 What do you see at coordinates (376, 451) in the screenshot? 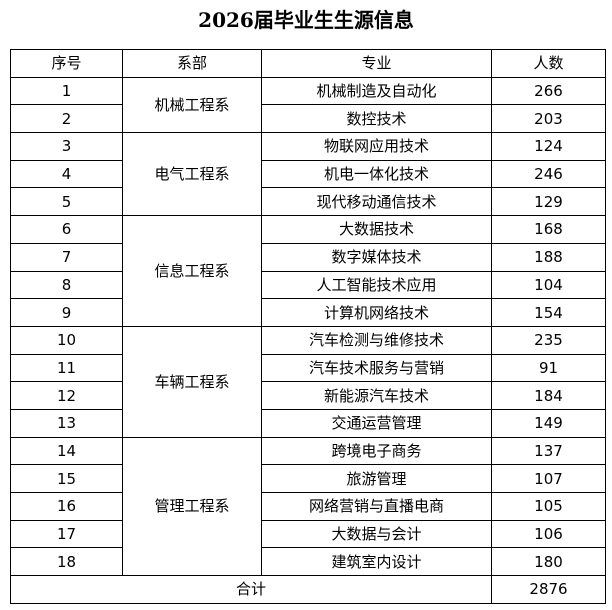
I see `major-name: 跨境电子商务` at bounding box center [376, 451].